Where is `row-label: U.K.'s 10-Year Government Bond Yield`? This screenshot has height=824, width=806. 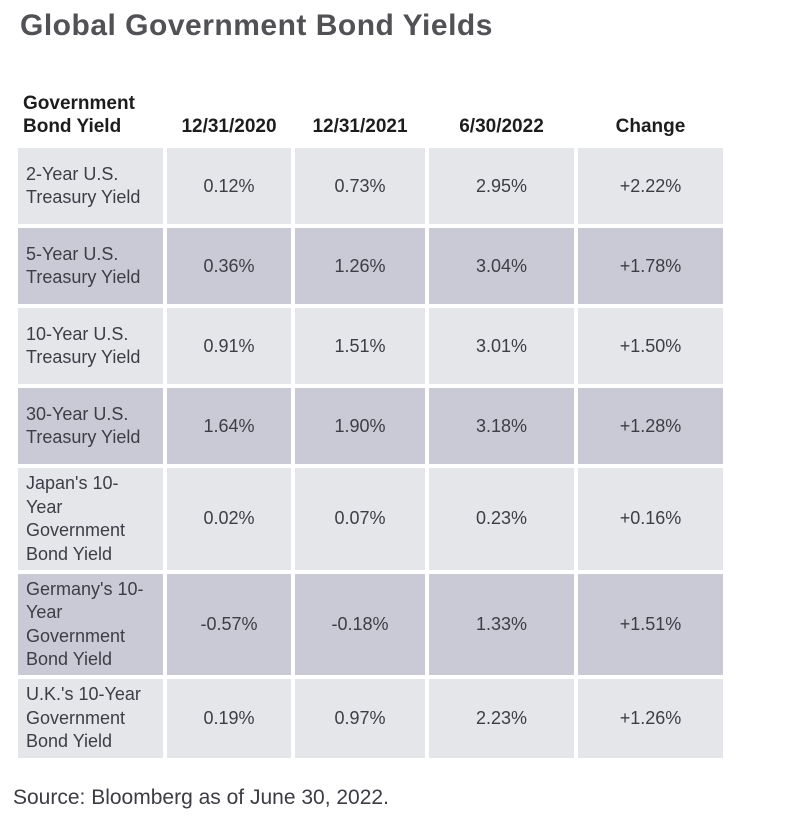
row-label: U.K.'s 10-Year Government Bond Yield is located at coordinates (90, 718).